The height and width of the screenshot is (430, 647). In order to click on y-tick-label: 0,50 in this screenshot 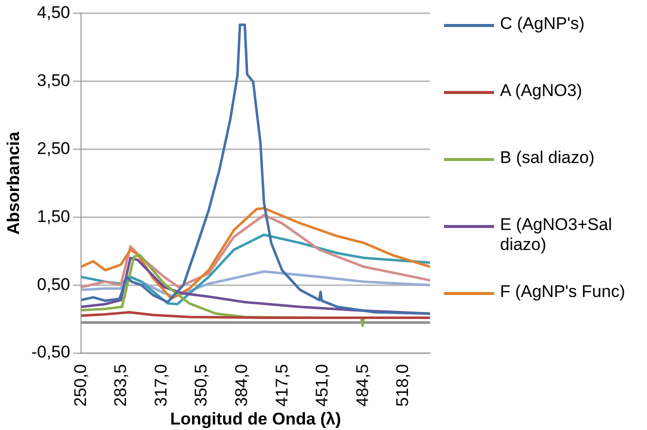, I will do `click(53, 284)`.